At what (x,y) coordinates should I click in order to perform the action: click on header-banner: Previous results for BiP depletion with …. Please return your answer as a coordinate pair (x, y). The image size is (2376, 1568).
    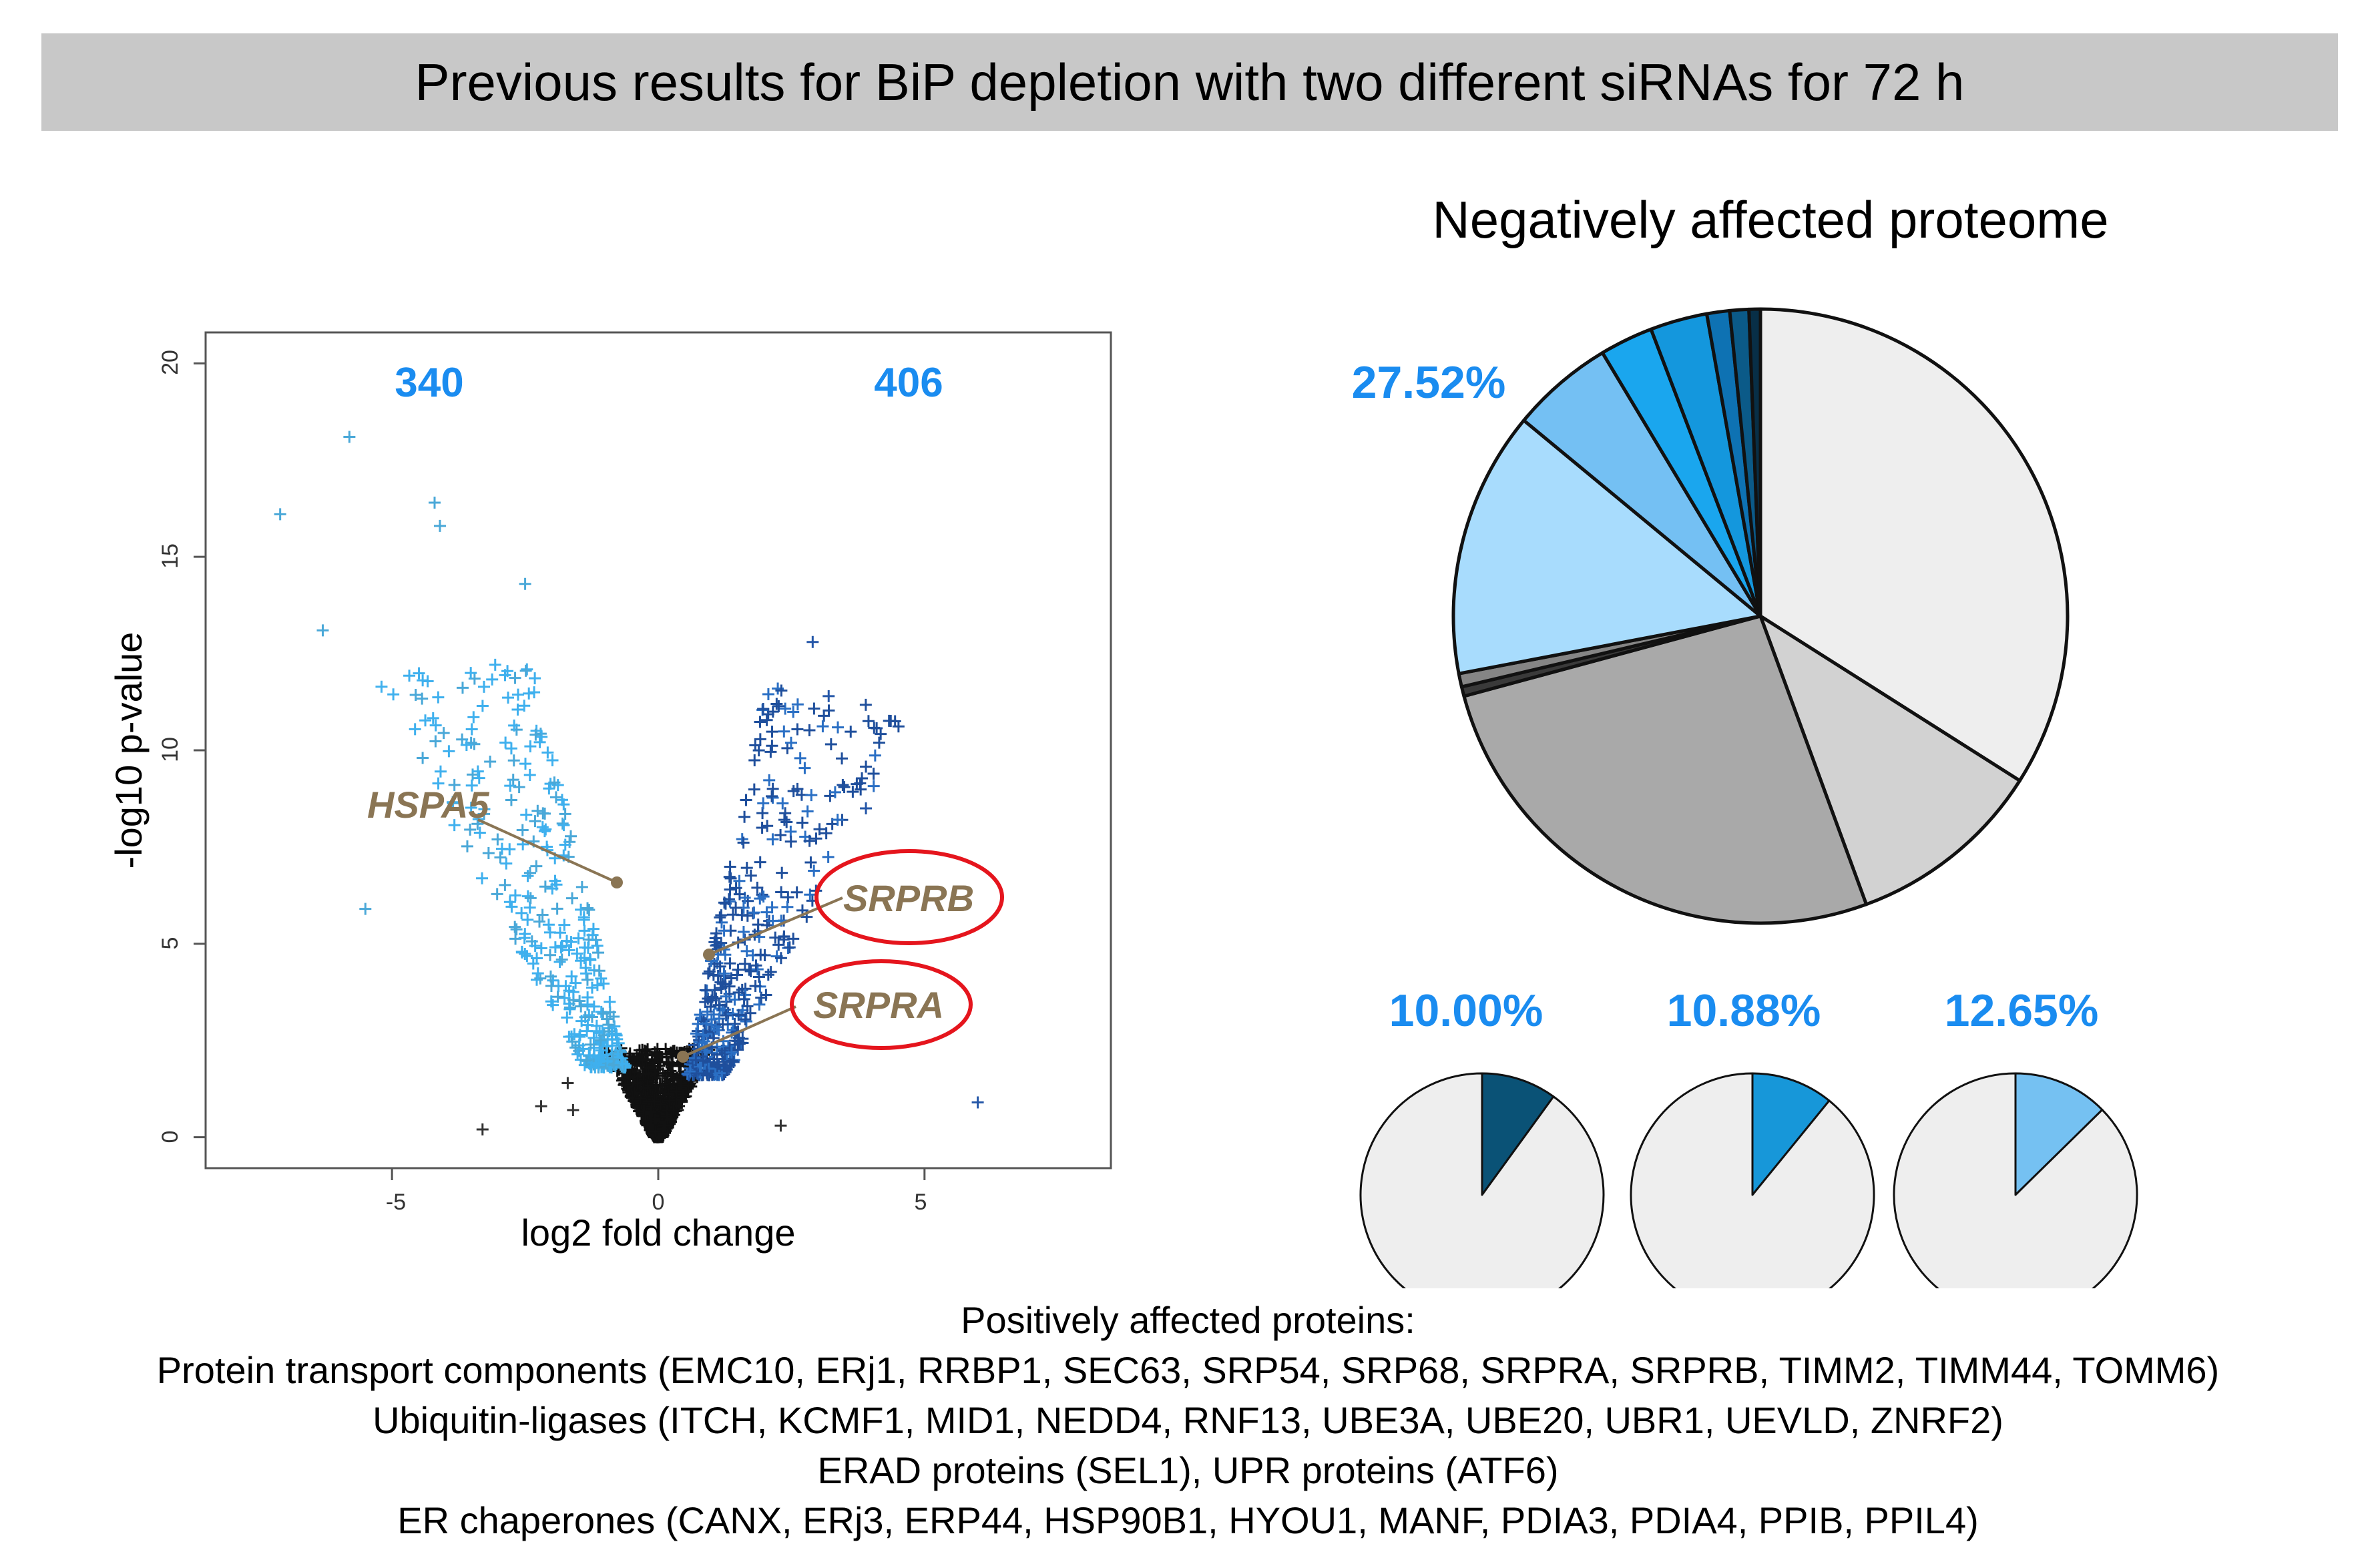
    Looking at the image, I should click on (1189, 82).